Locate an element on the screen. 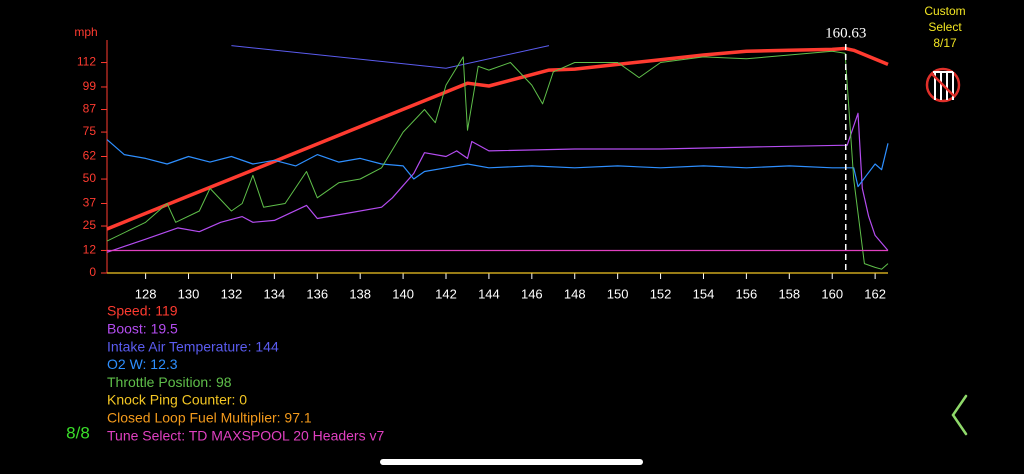 The width and height of the screenshot is (1024, 474). legend-entry: Intake Air Temperature: 144 is located at coordinates (193, 346).